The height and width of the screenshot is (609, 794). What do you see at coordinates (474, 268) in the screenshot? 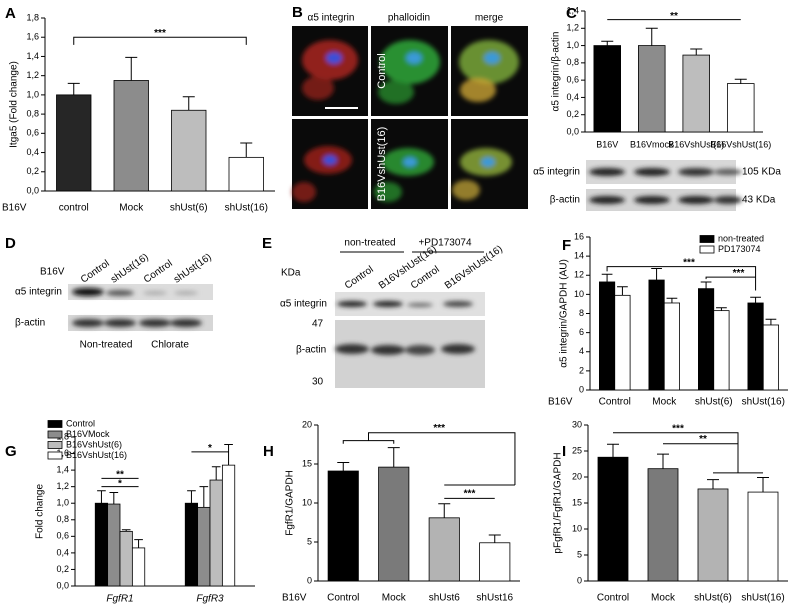
I see `lane-label: B16VshUst(16)` at bounding box center [474, 268].